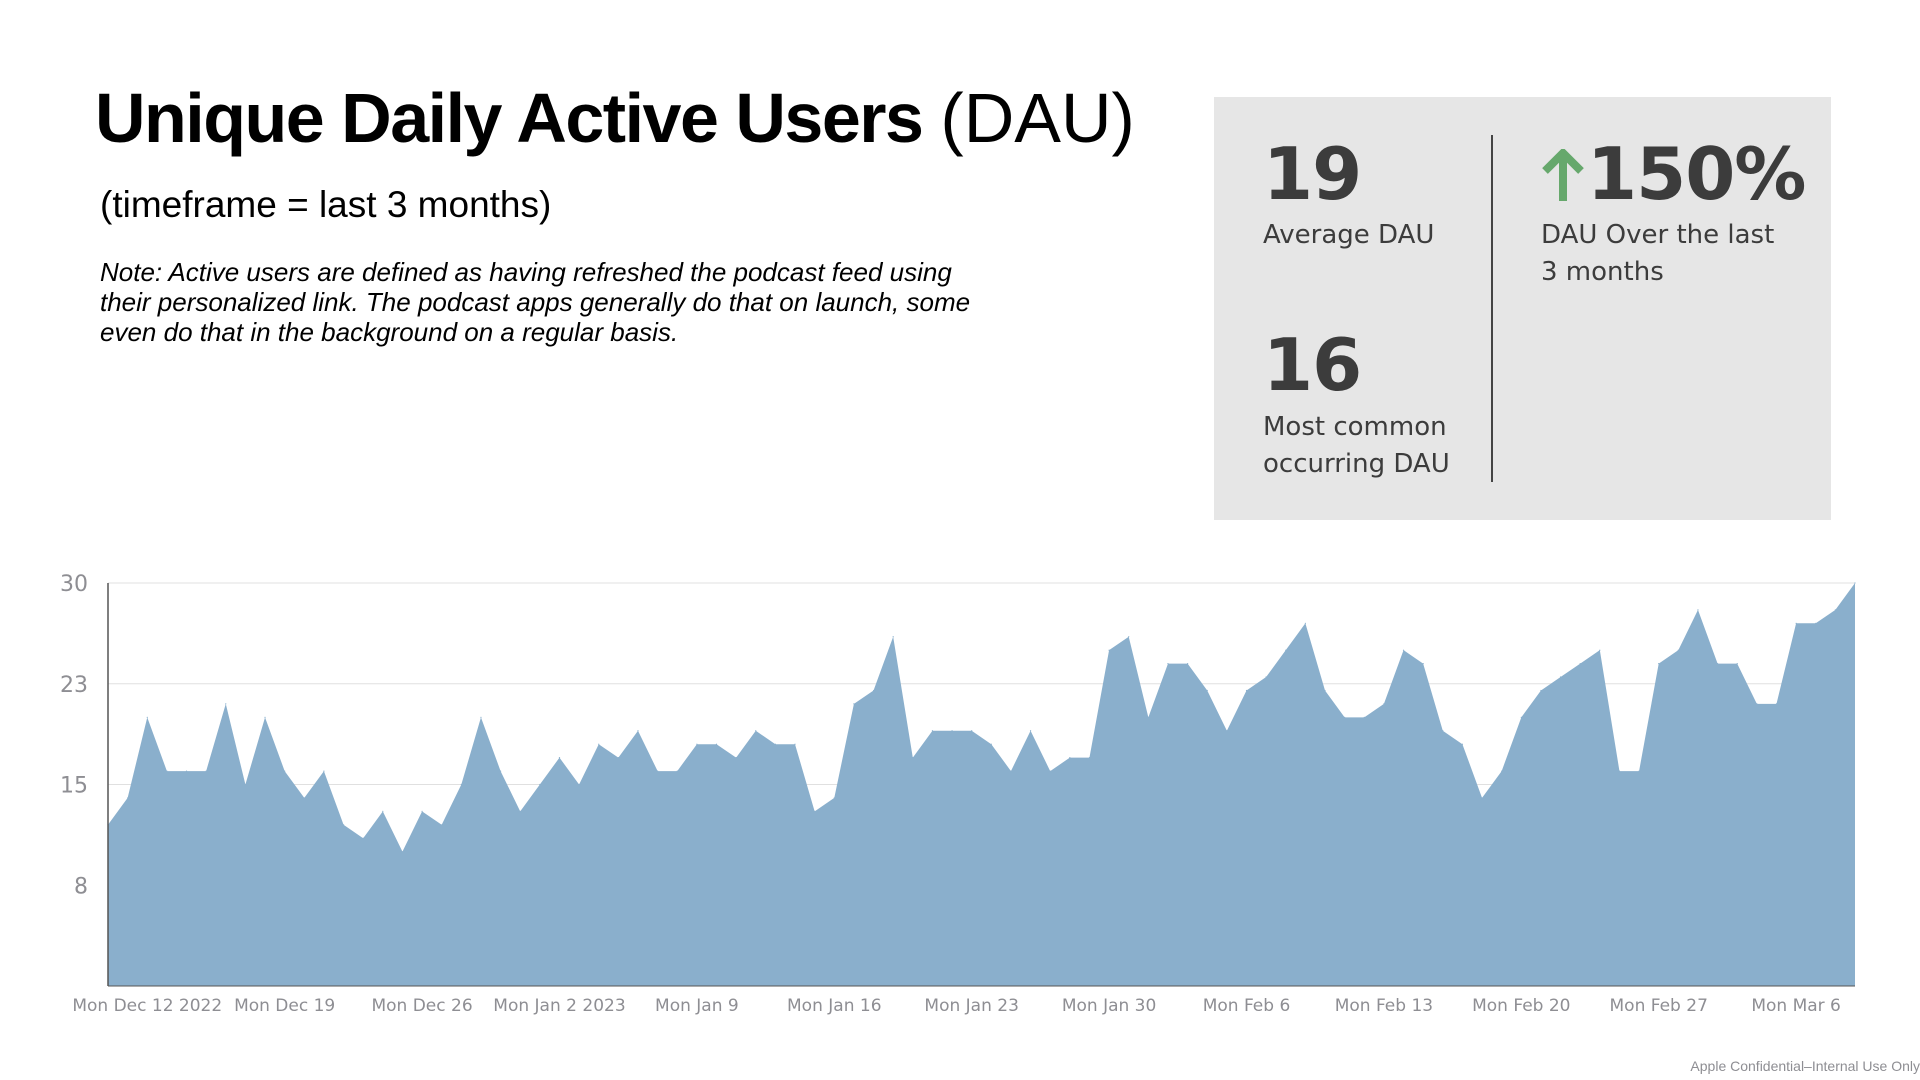  Describe the element at coordinates (559, 1006) in the screenshot. I see `x-tick-label: Mon Jan 2 2023` at that location.